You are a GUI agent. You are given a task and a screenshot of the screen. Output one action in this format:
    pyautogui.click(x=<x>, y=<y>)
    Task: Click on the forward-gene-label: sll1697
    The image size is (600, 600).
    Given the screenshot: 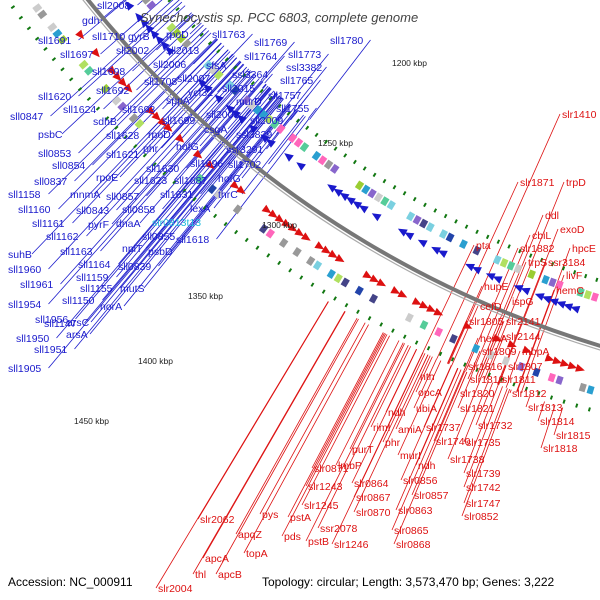 What is the action you would take?
    pyautogui.click(x=76, y=55)
    